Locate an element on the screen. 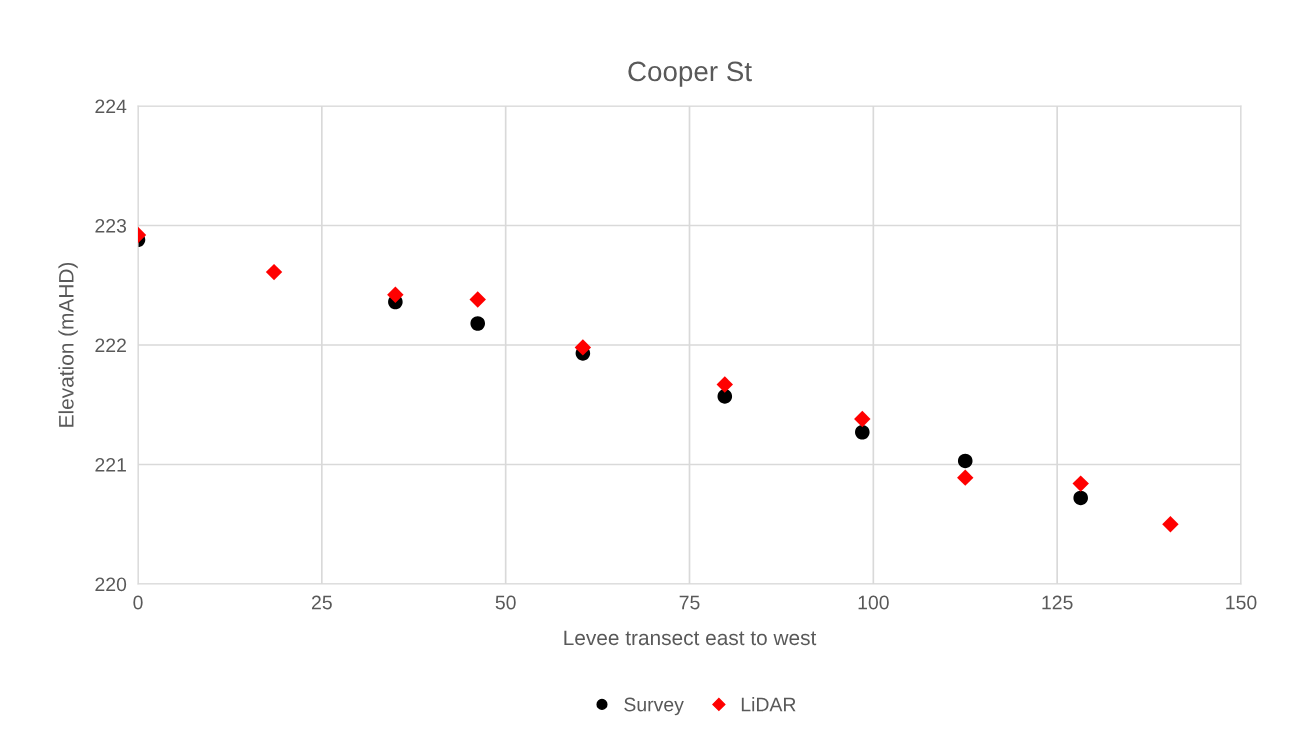 The height and width of the screenshot is (755, 1290). y-tick-label: 221 is located at coordinates (110, 464).